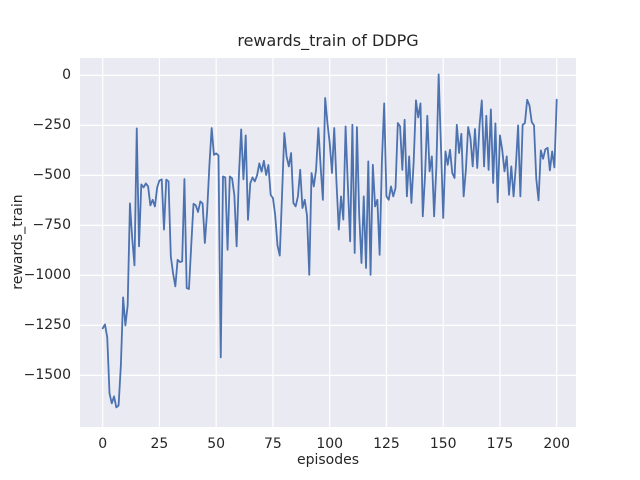  I want to click on y-tick-label: −250, so click(51, 125).